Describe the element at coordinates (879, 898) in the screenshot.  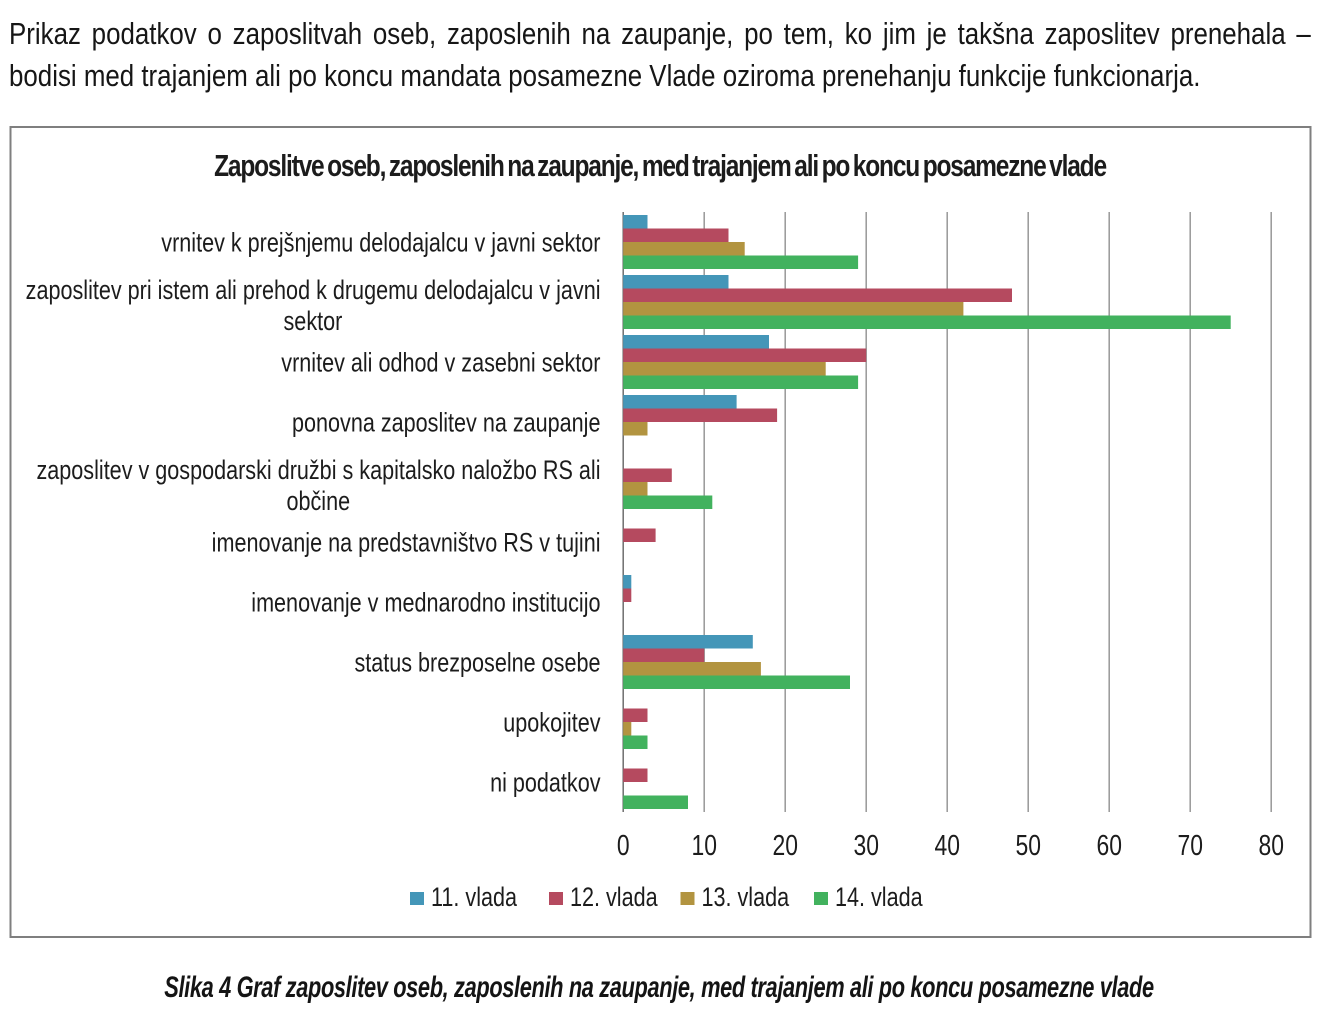
I see `svg-text: 14. vlada` at that location.